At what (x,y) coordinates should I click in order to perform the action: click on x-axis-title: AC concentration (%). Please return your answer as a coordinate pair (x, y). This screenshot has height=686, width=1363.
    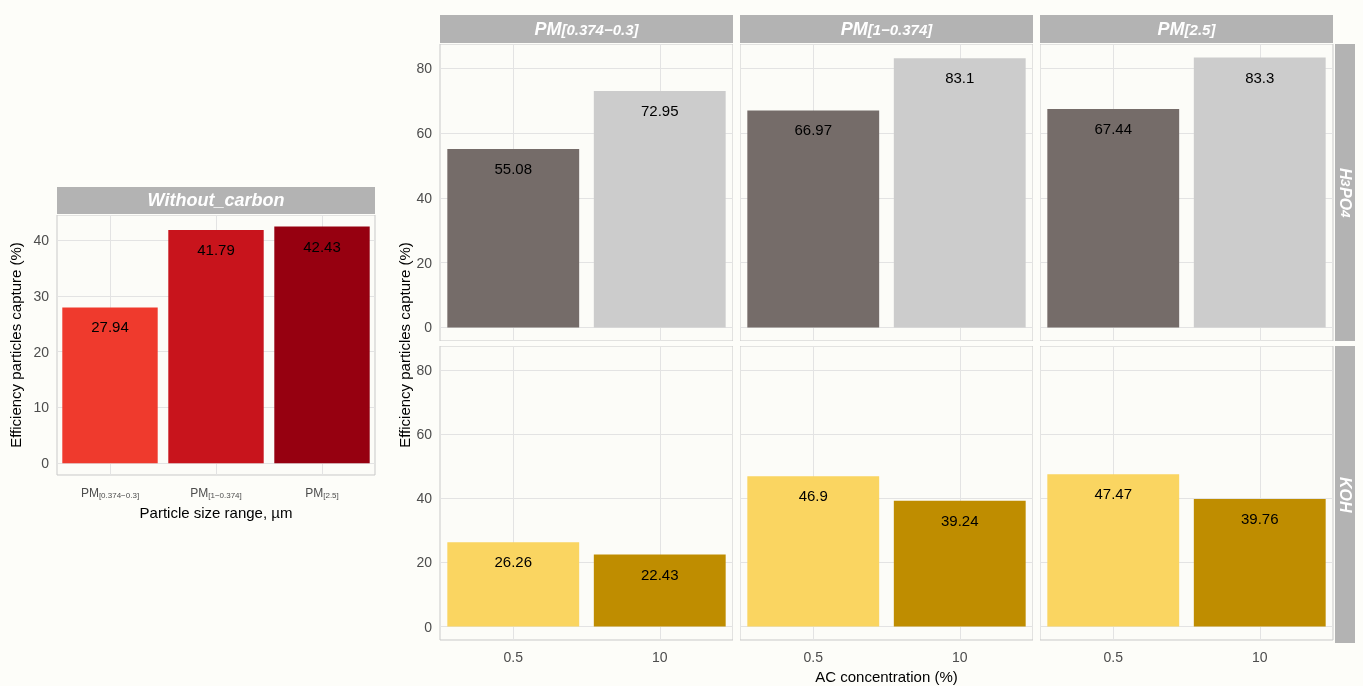
    Looking at the image, I should click on (886, 676).